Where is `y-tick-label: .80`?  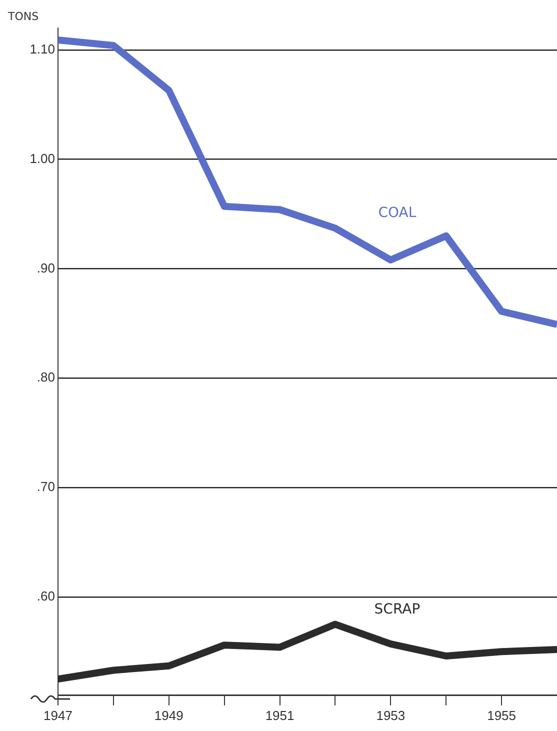 y-tick-label: .80 is located at coordinates (45, 377).